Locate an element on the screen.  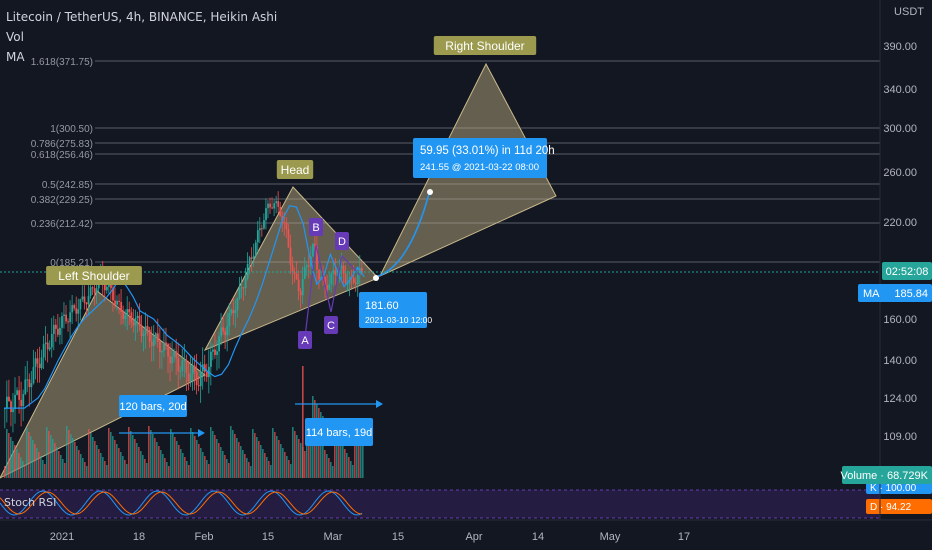
pattern-label: Right Shoulder is located at coordinates (484, 46).